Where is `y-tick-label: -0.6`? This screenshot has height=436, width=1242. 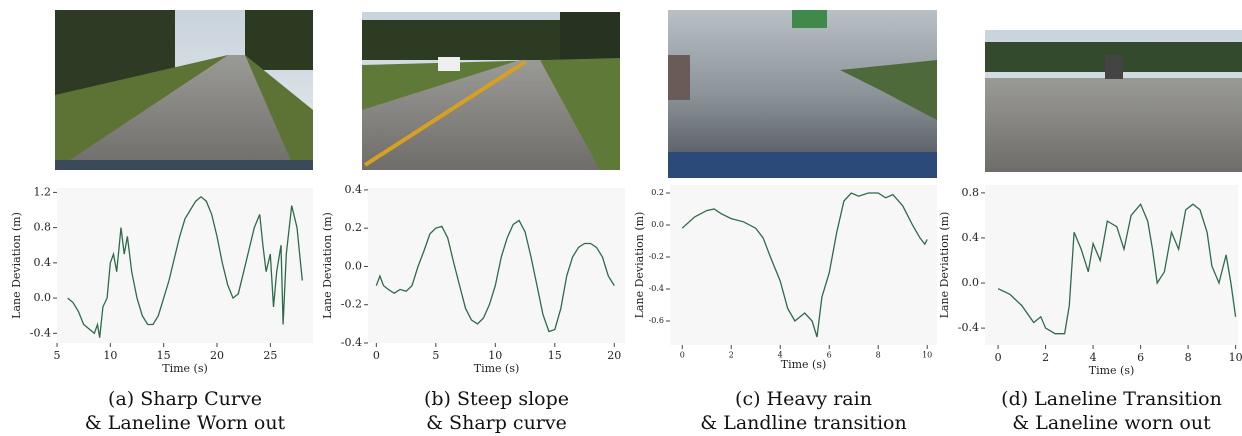 y-tick-label: -0.6 is located at coordinates (656, 320).